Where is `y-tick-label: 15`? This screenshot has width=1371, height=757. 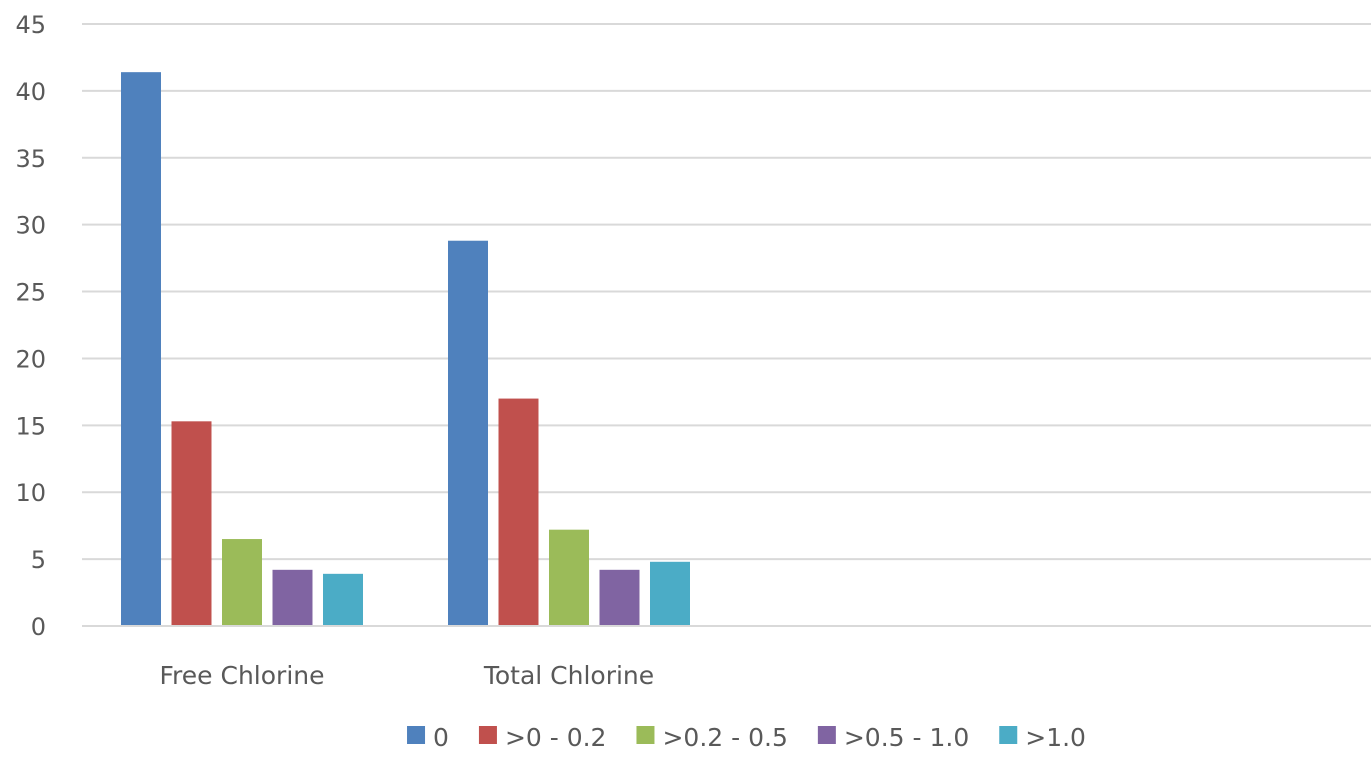
y-tick-label: 15 is located at coordinates (30, 426).